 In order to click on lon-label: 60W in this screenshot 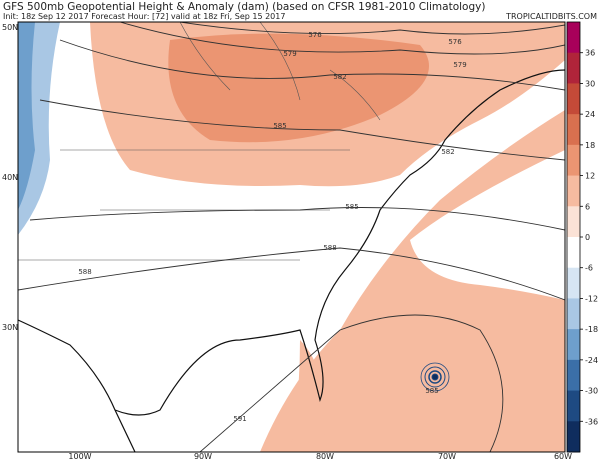, I will do `click(563, 456)`.